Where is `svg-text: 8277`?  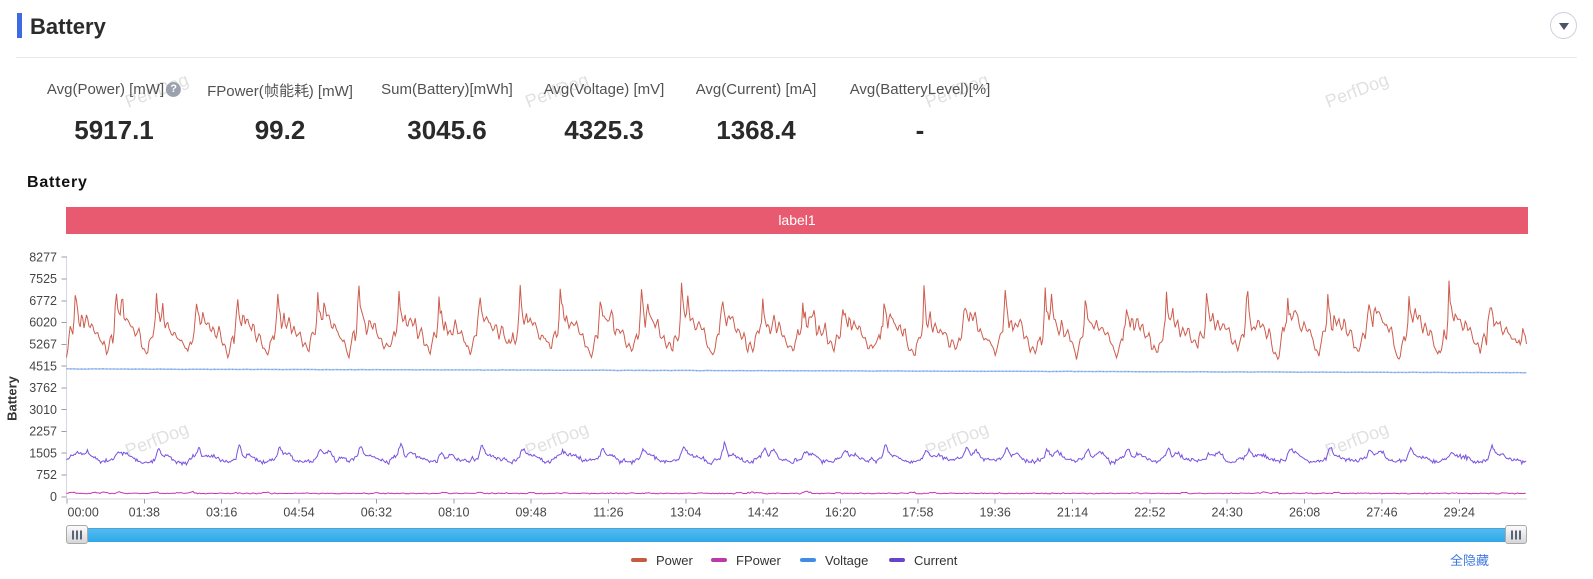 svg-text: 8277 is located at coordinates (43, 257).